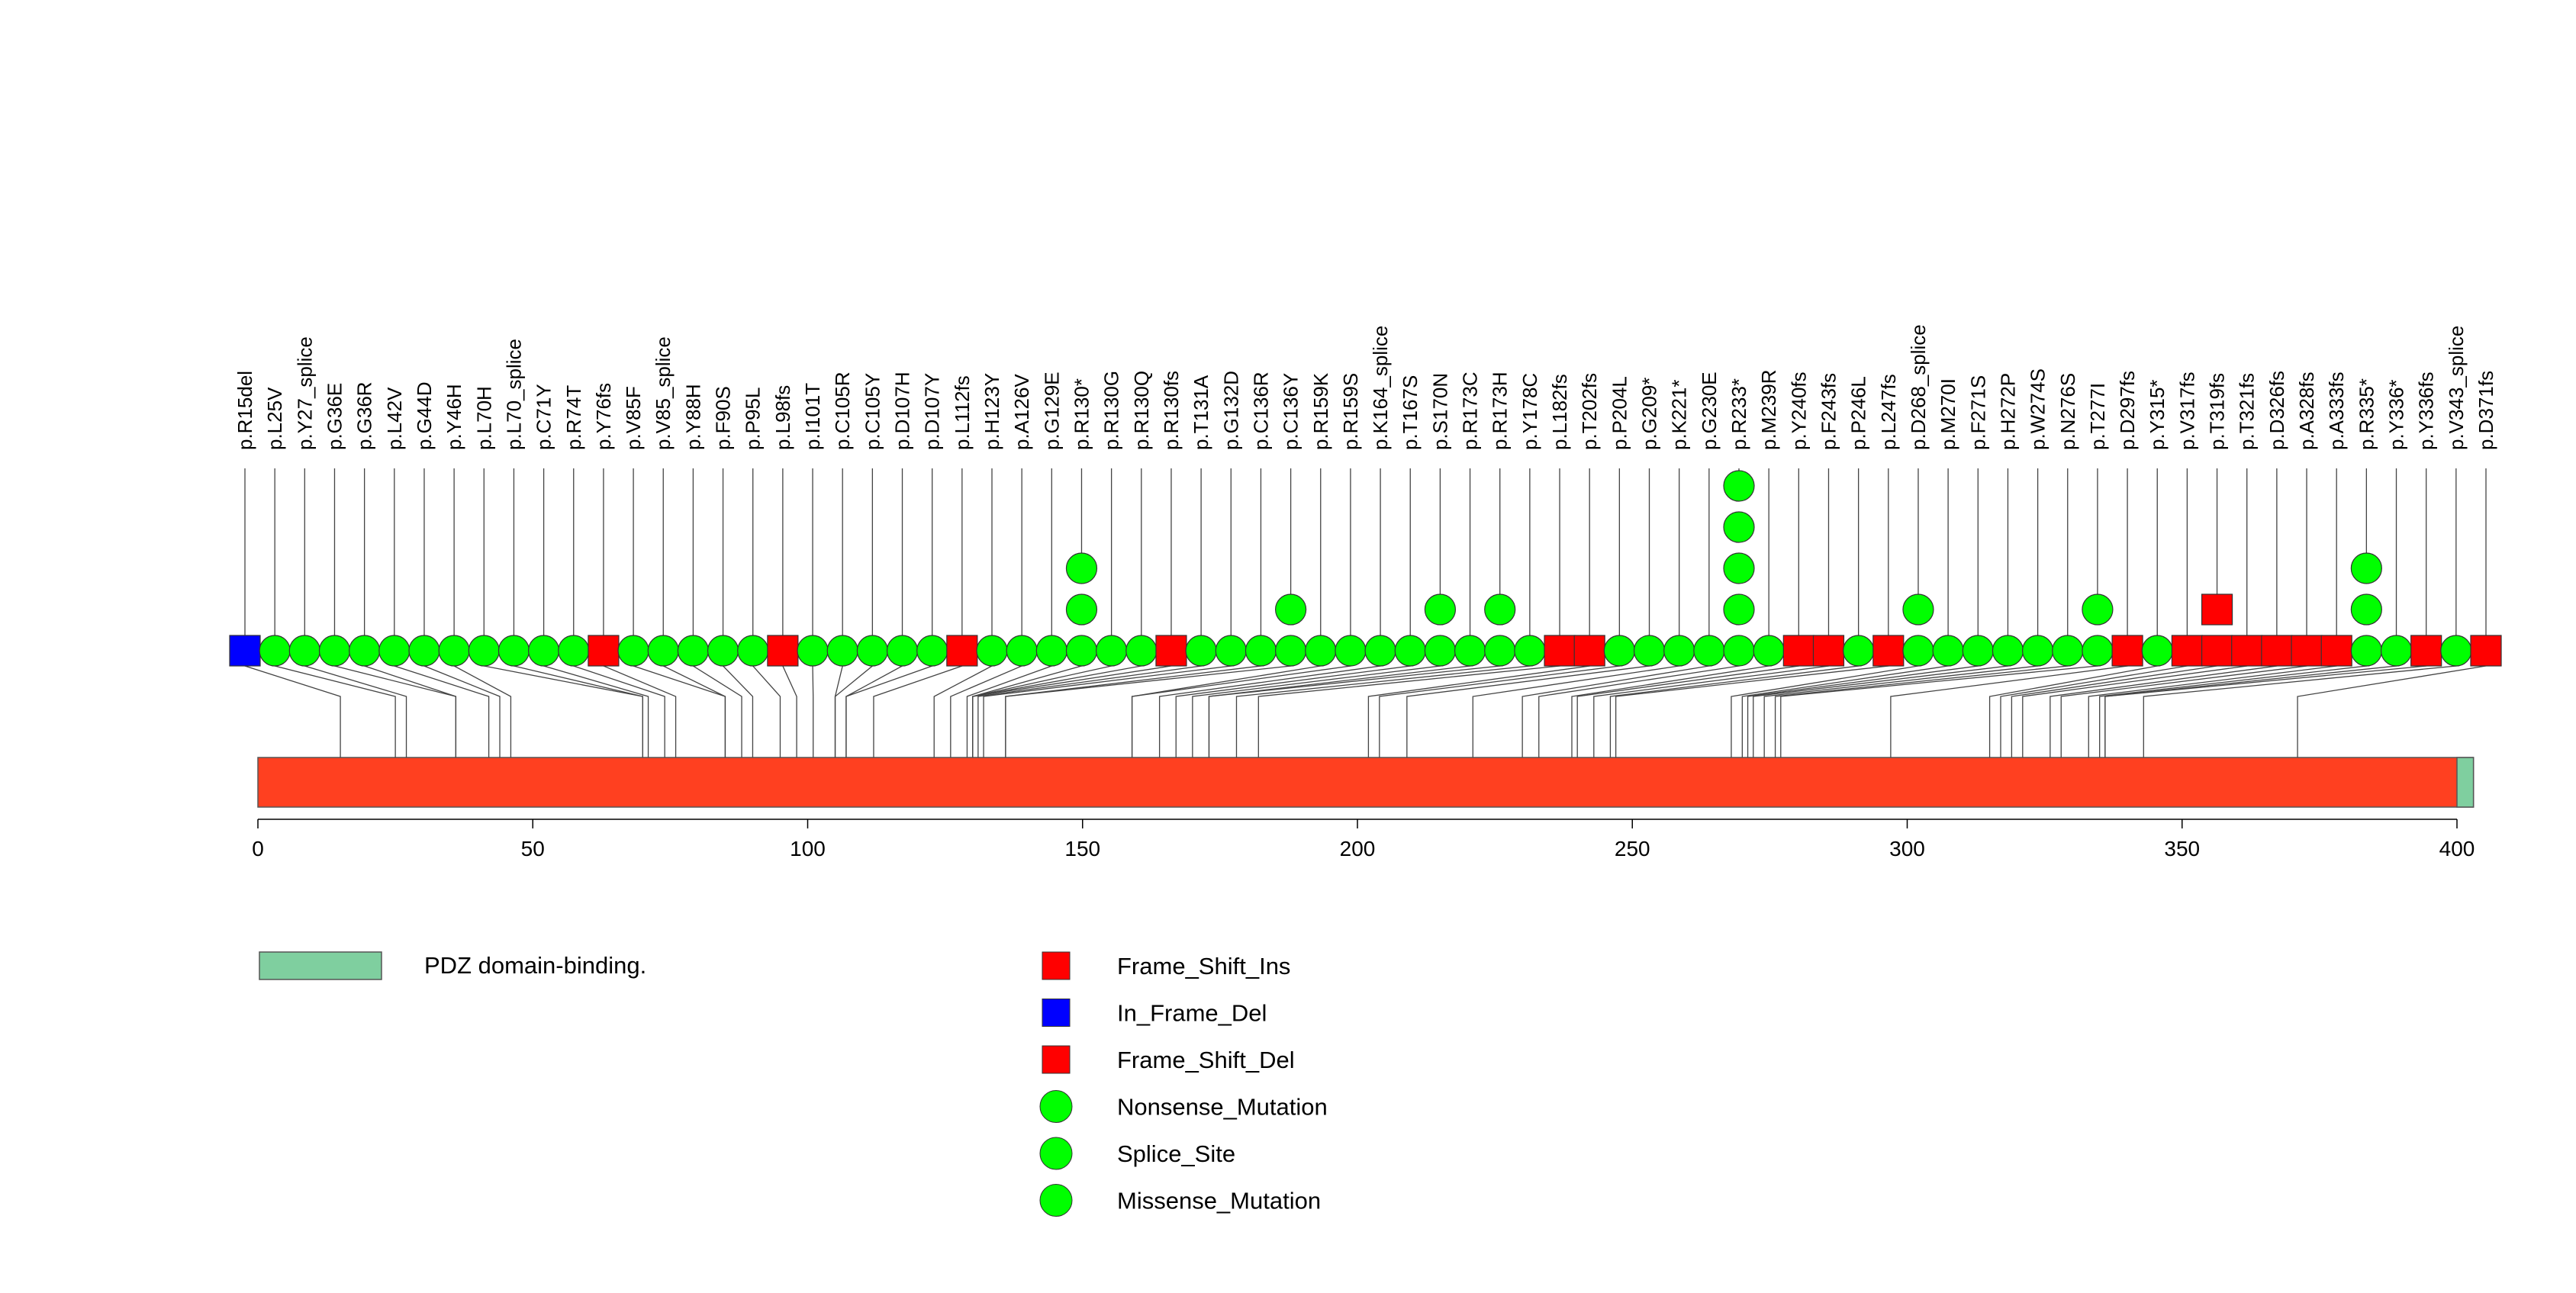  Describe the element at coordinates (1082, 848) in the screenshot. I see `x-tick-label: 150` at that location.